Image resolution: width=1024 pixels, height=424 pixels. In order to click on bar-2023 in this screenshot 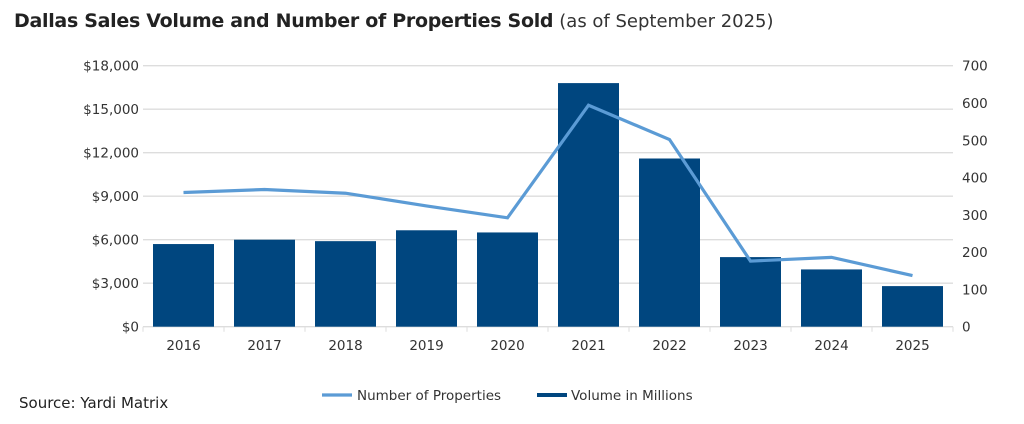, I will do `click(750, 292)`.